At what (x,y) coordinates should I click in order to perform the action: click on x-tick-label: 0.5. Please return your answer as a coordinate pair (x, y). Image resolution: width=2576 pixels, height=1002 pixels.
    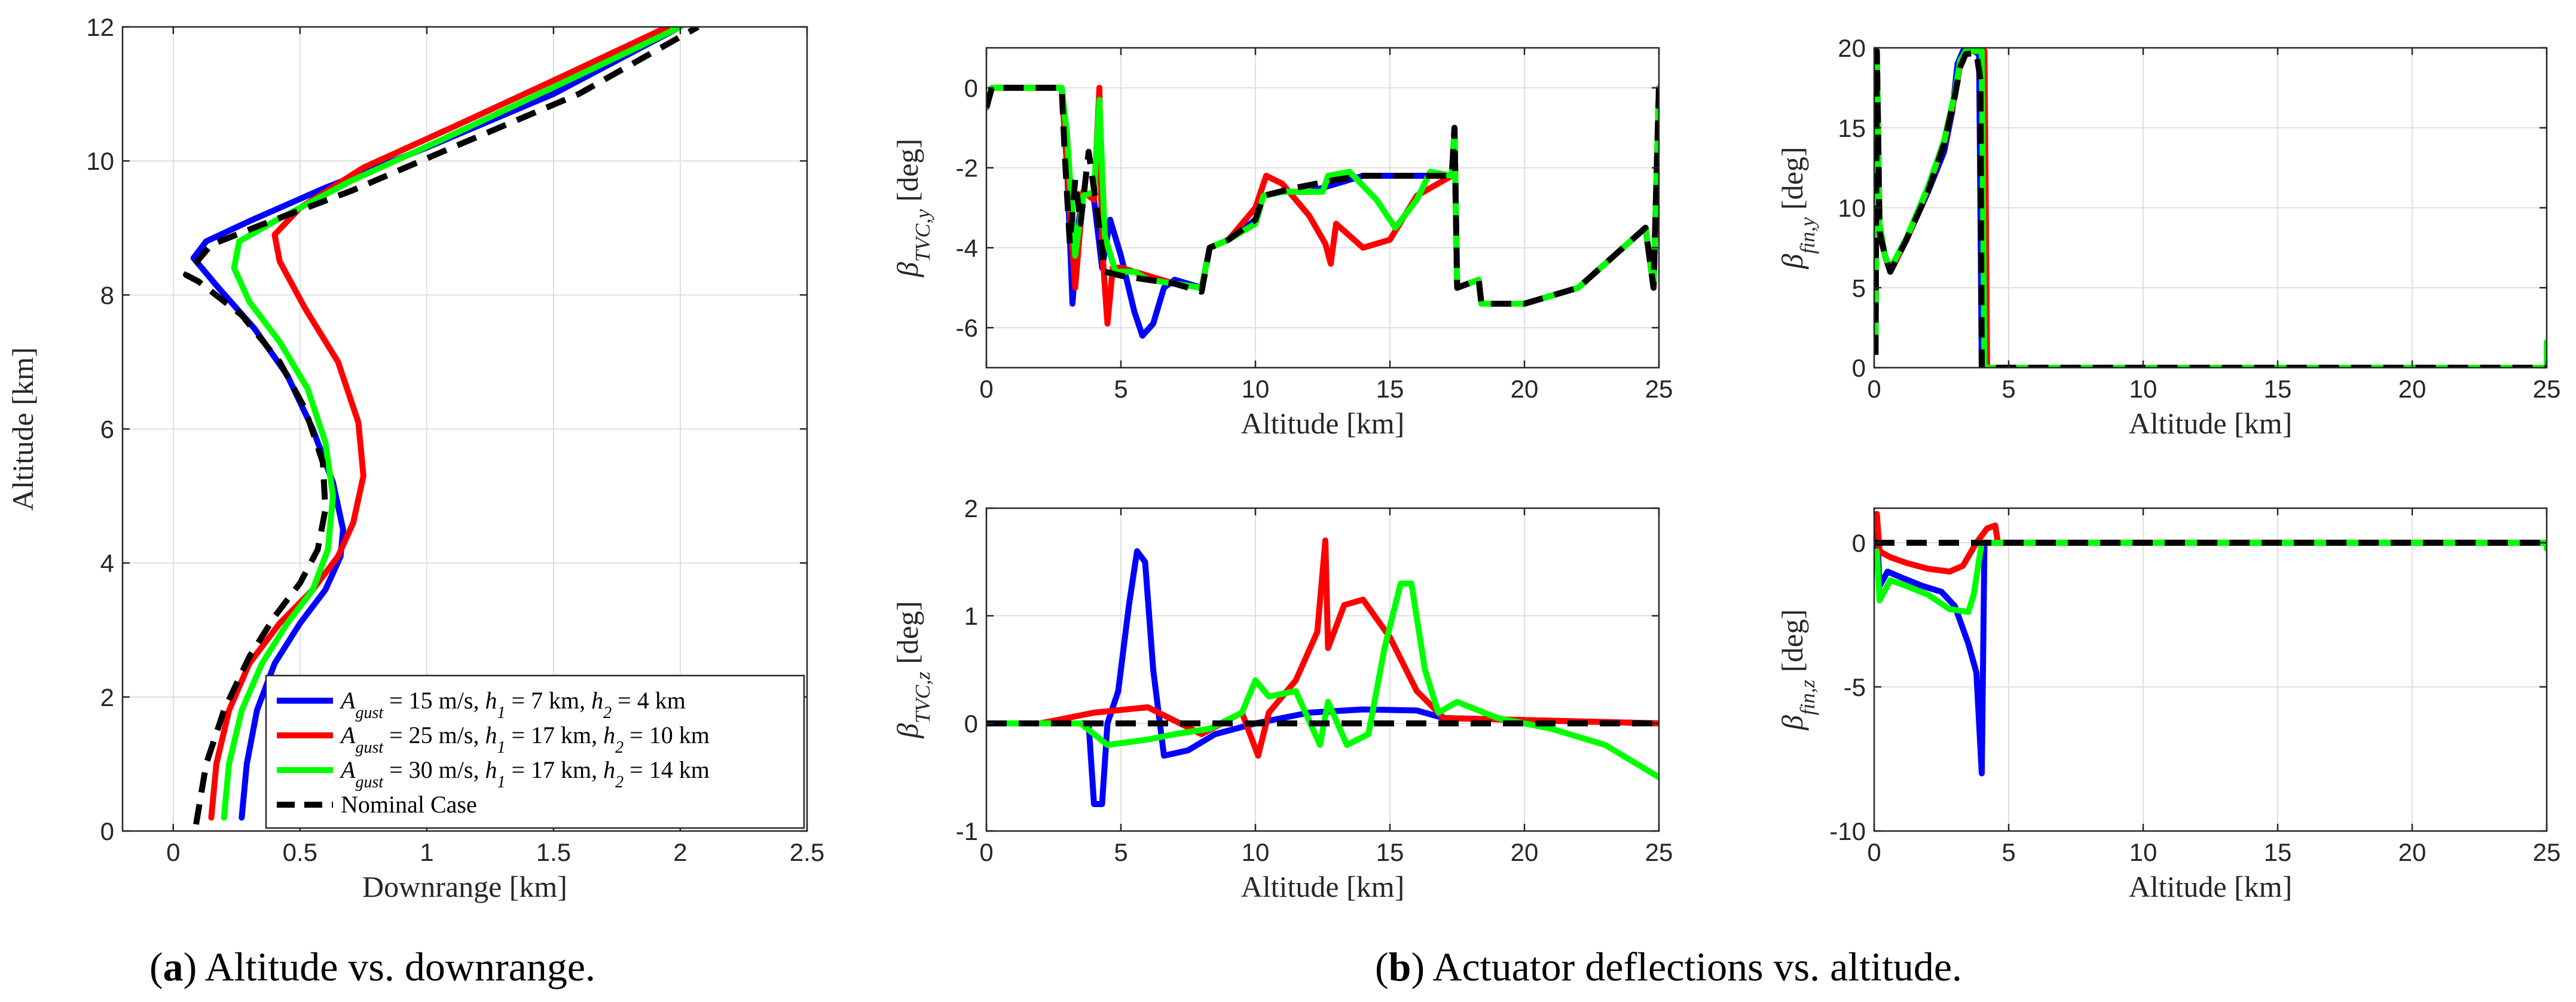
    Looking at the image, I should click on (300, 852).